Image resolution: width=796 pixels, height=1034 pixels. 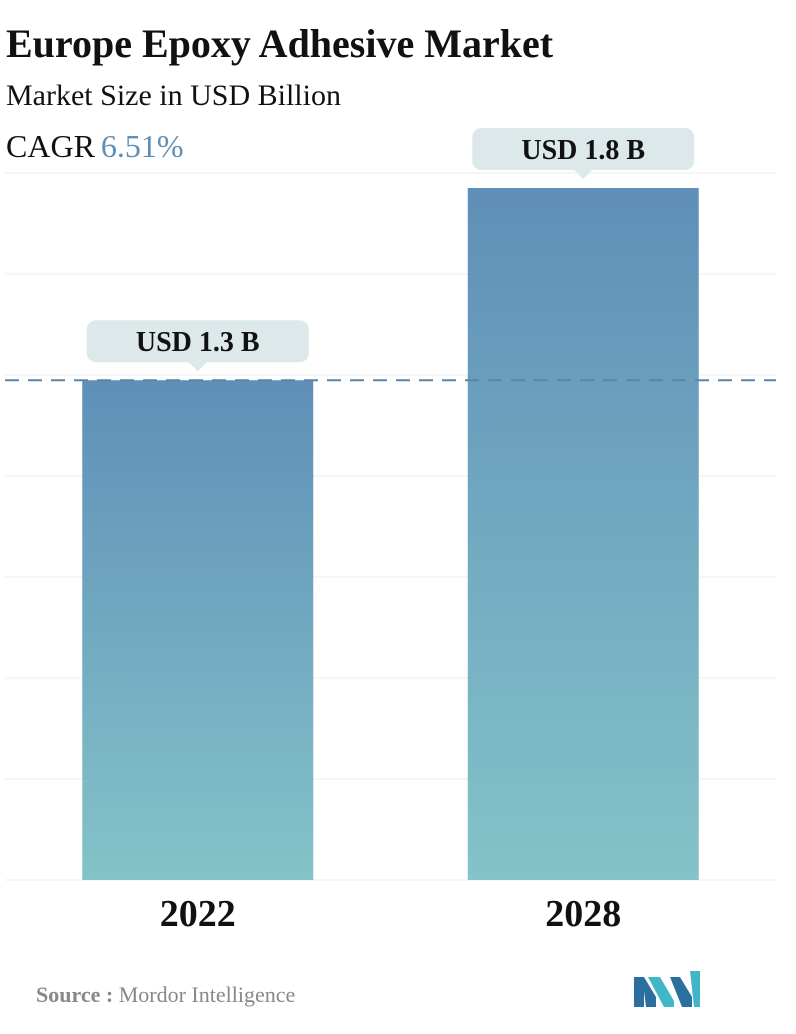 I want to click on data-label-text: USD 1.8 B, so click(x=583, y=150).